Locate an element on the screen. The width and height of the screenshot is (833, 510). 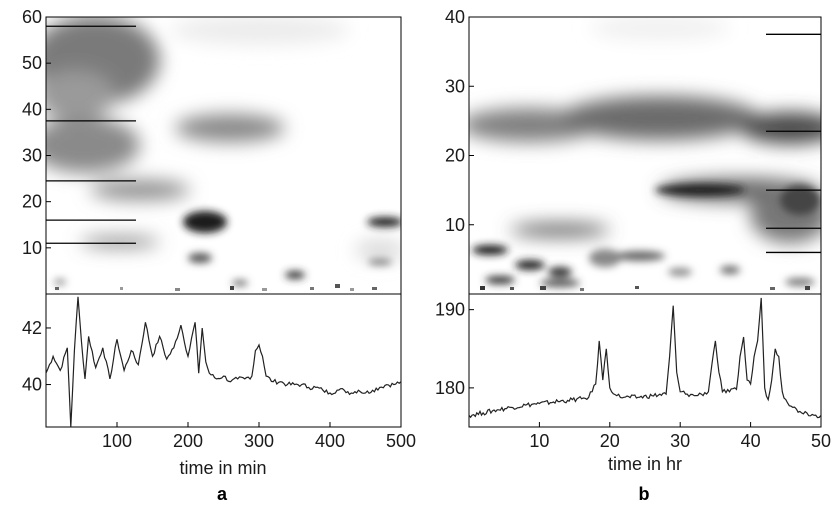
panel-a-xtick-label: 200 is located at coordinates (188, 441).